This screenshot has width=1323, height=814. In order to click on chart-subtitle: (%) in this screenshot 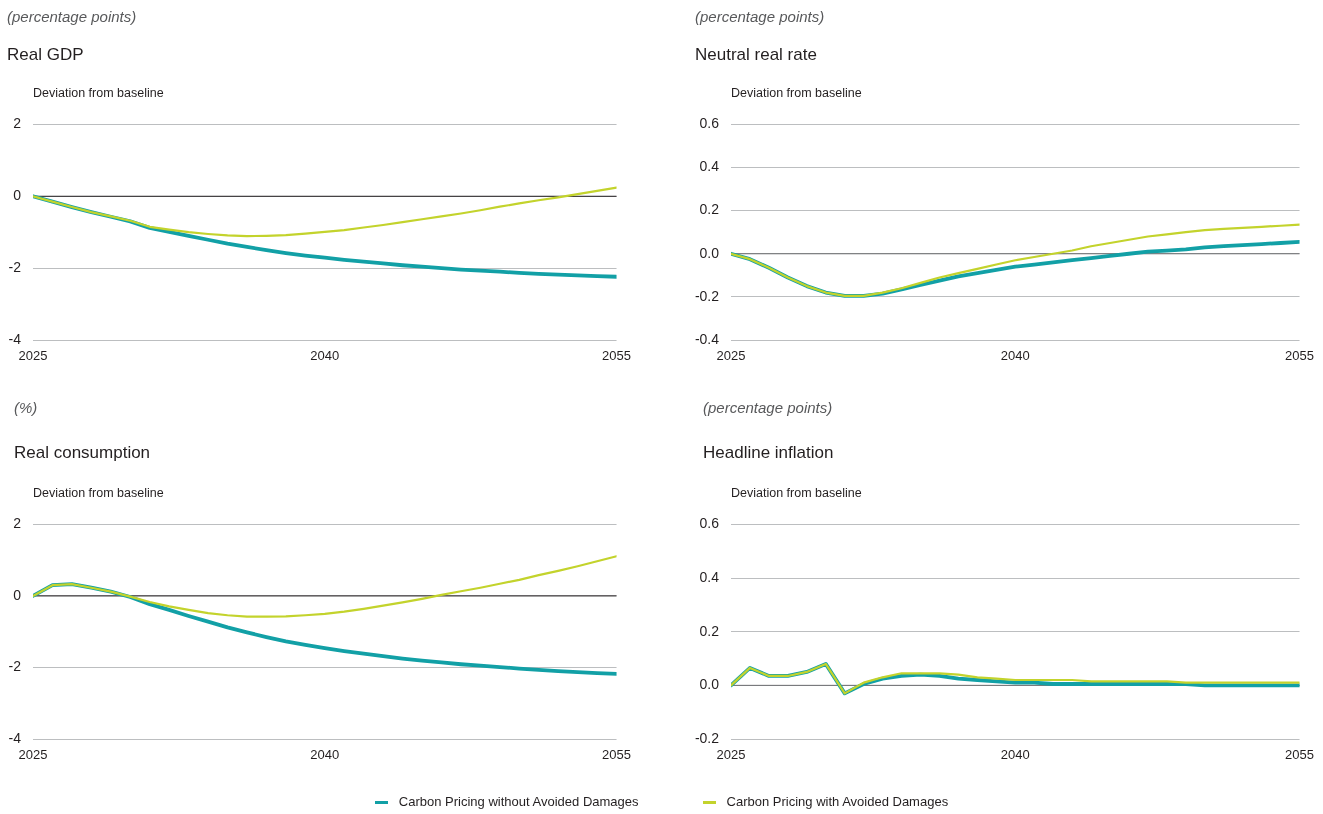, I will do `click(26, 408)`.